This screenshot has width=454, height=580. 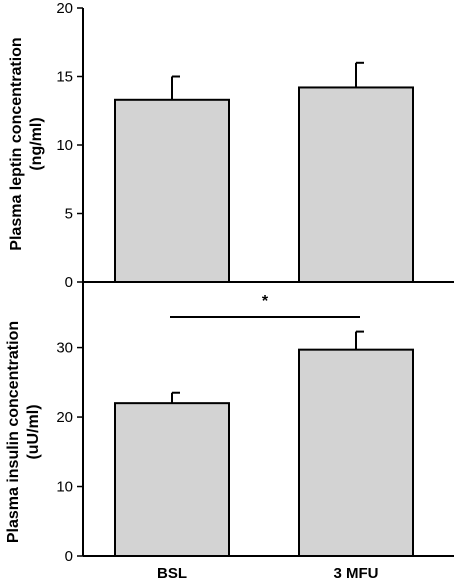 I want to click on significance-star: *, so click(x=265, y=301).